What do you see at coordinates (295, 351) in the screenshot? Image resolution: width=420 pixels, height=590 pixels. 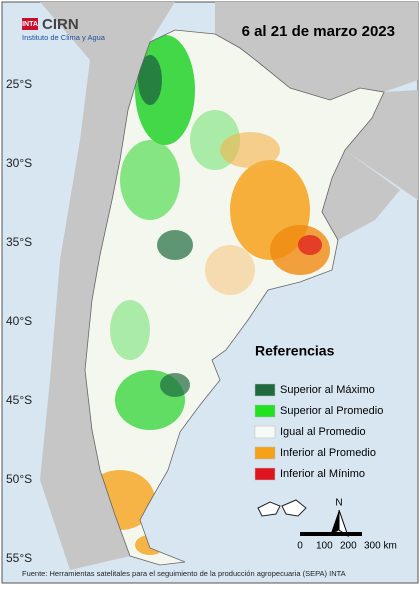 I see `legend-title: Referencias` at bounding box center [295, 351].